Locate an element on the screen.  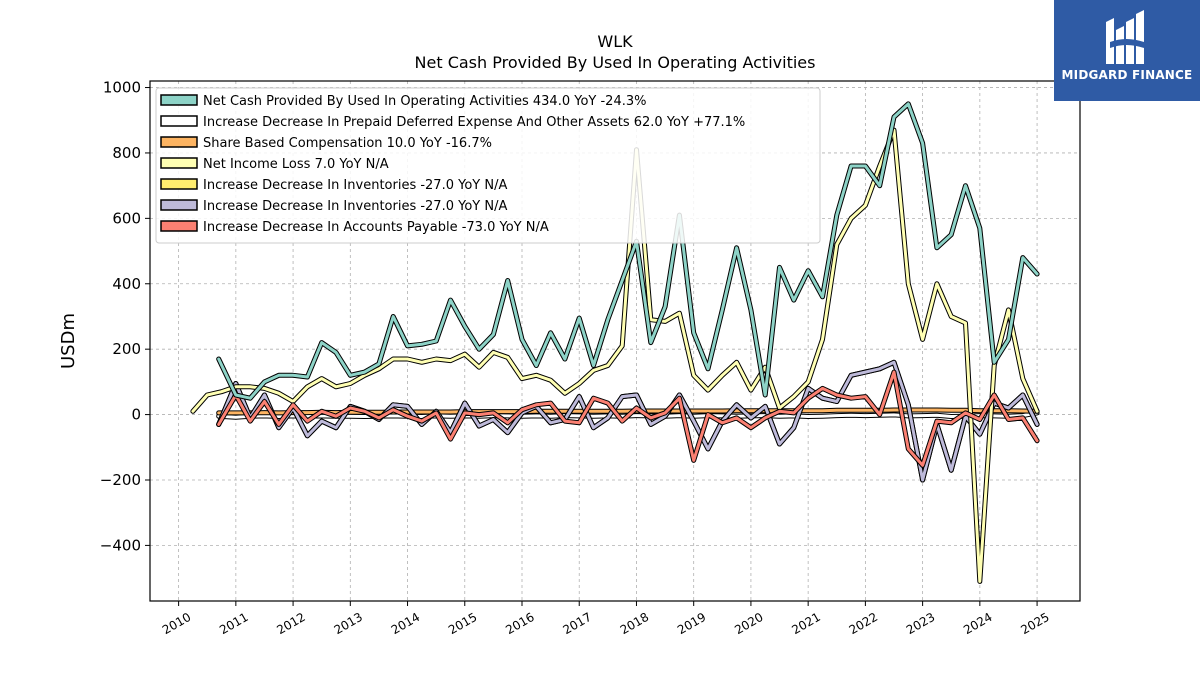
legend-label: Net Income Loss 7.0 YoY N/A is located at coordinates (296, 164).